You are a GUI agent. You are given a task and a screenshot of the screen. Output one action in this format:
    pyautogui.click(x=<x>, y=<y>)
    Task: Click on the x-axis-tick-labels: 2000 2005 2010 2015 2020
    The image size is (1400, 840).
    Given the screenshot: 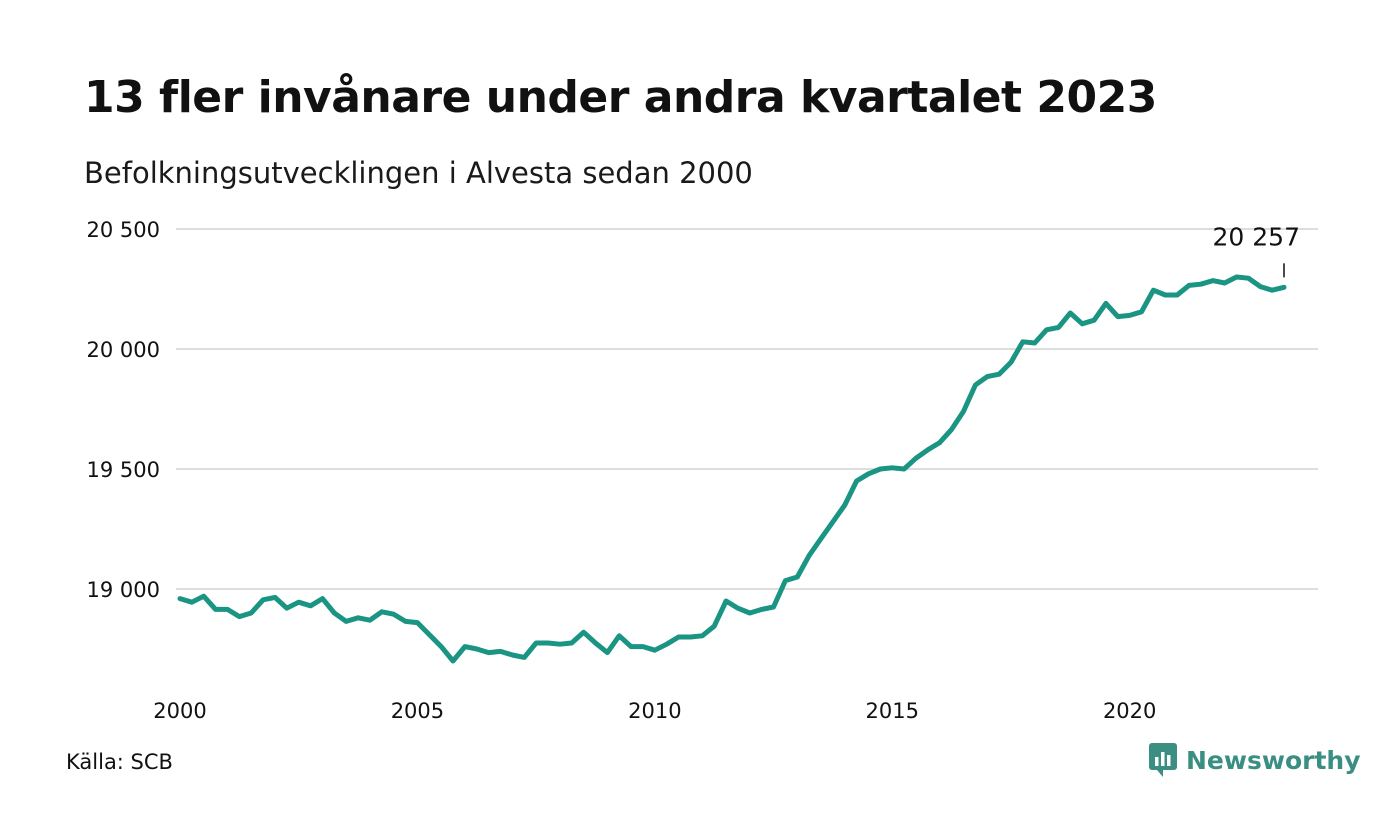 What is the action you would take?
    pyautogui.click(x=654, y=711)
    